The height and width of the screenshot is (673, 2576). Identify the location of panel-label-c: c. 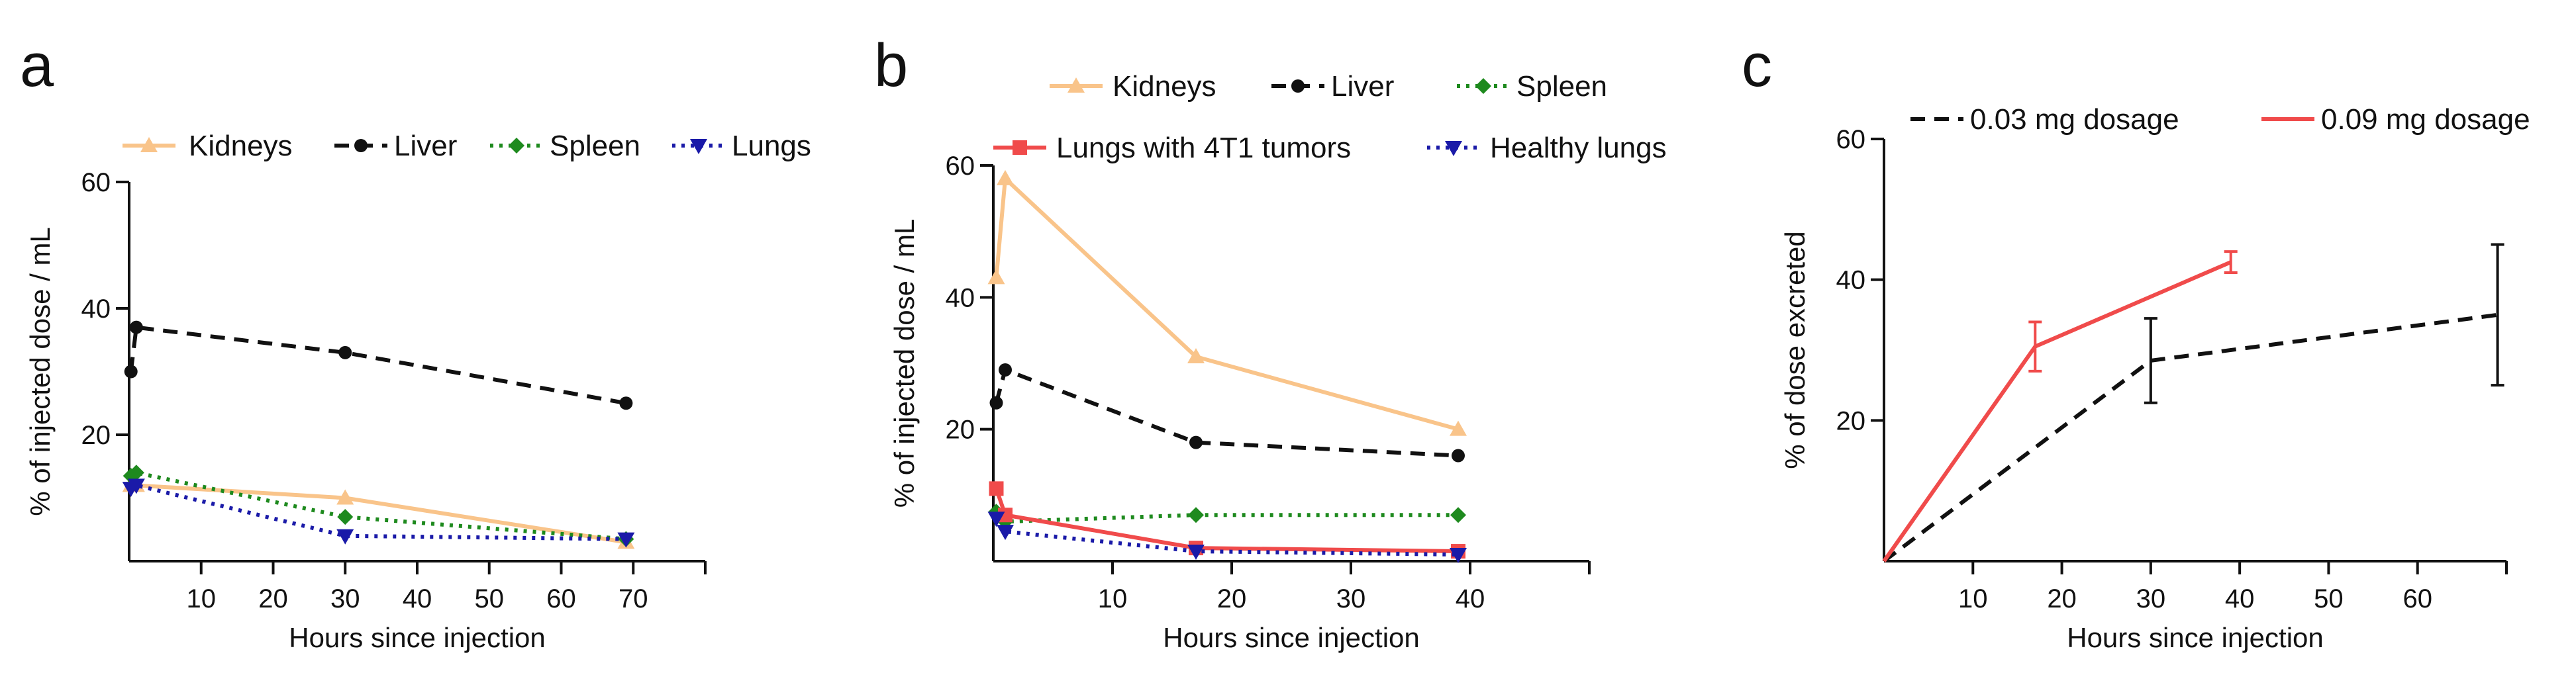
(1757, 65).